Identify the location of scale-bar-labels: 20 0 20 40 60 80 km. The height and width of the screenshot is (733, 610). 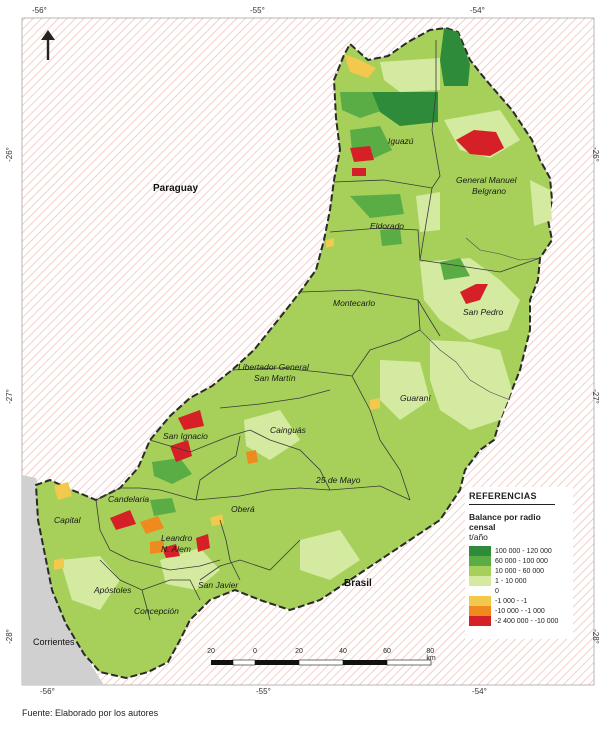
(323, 659).